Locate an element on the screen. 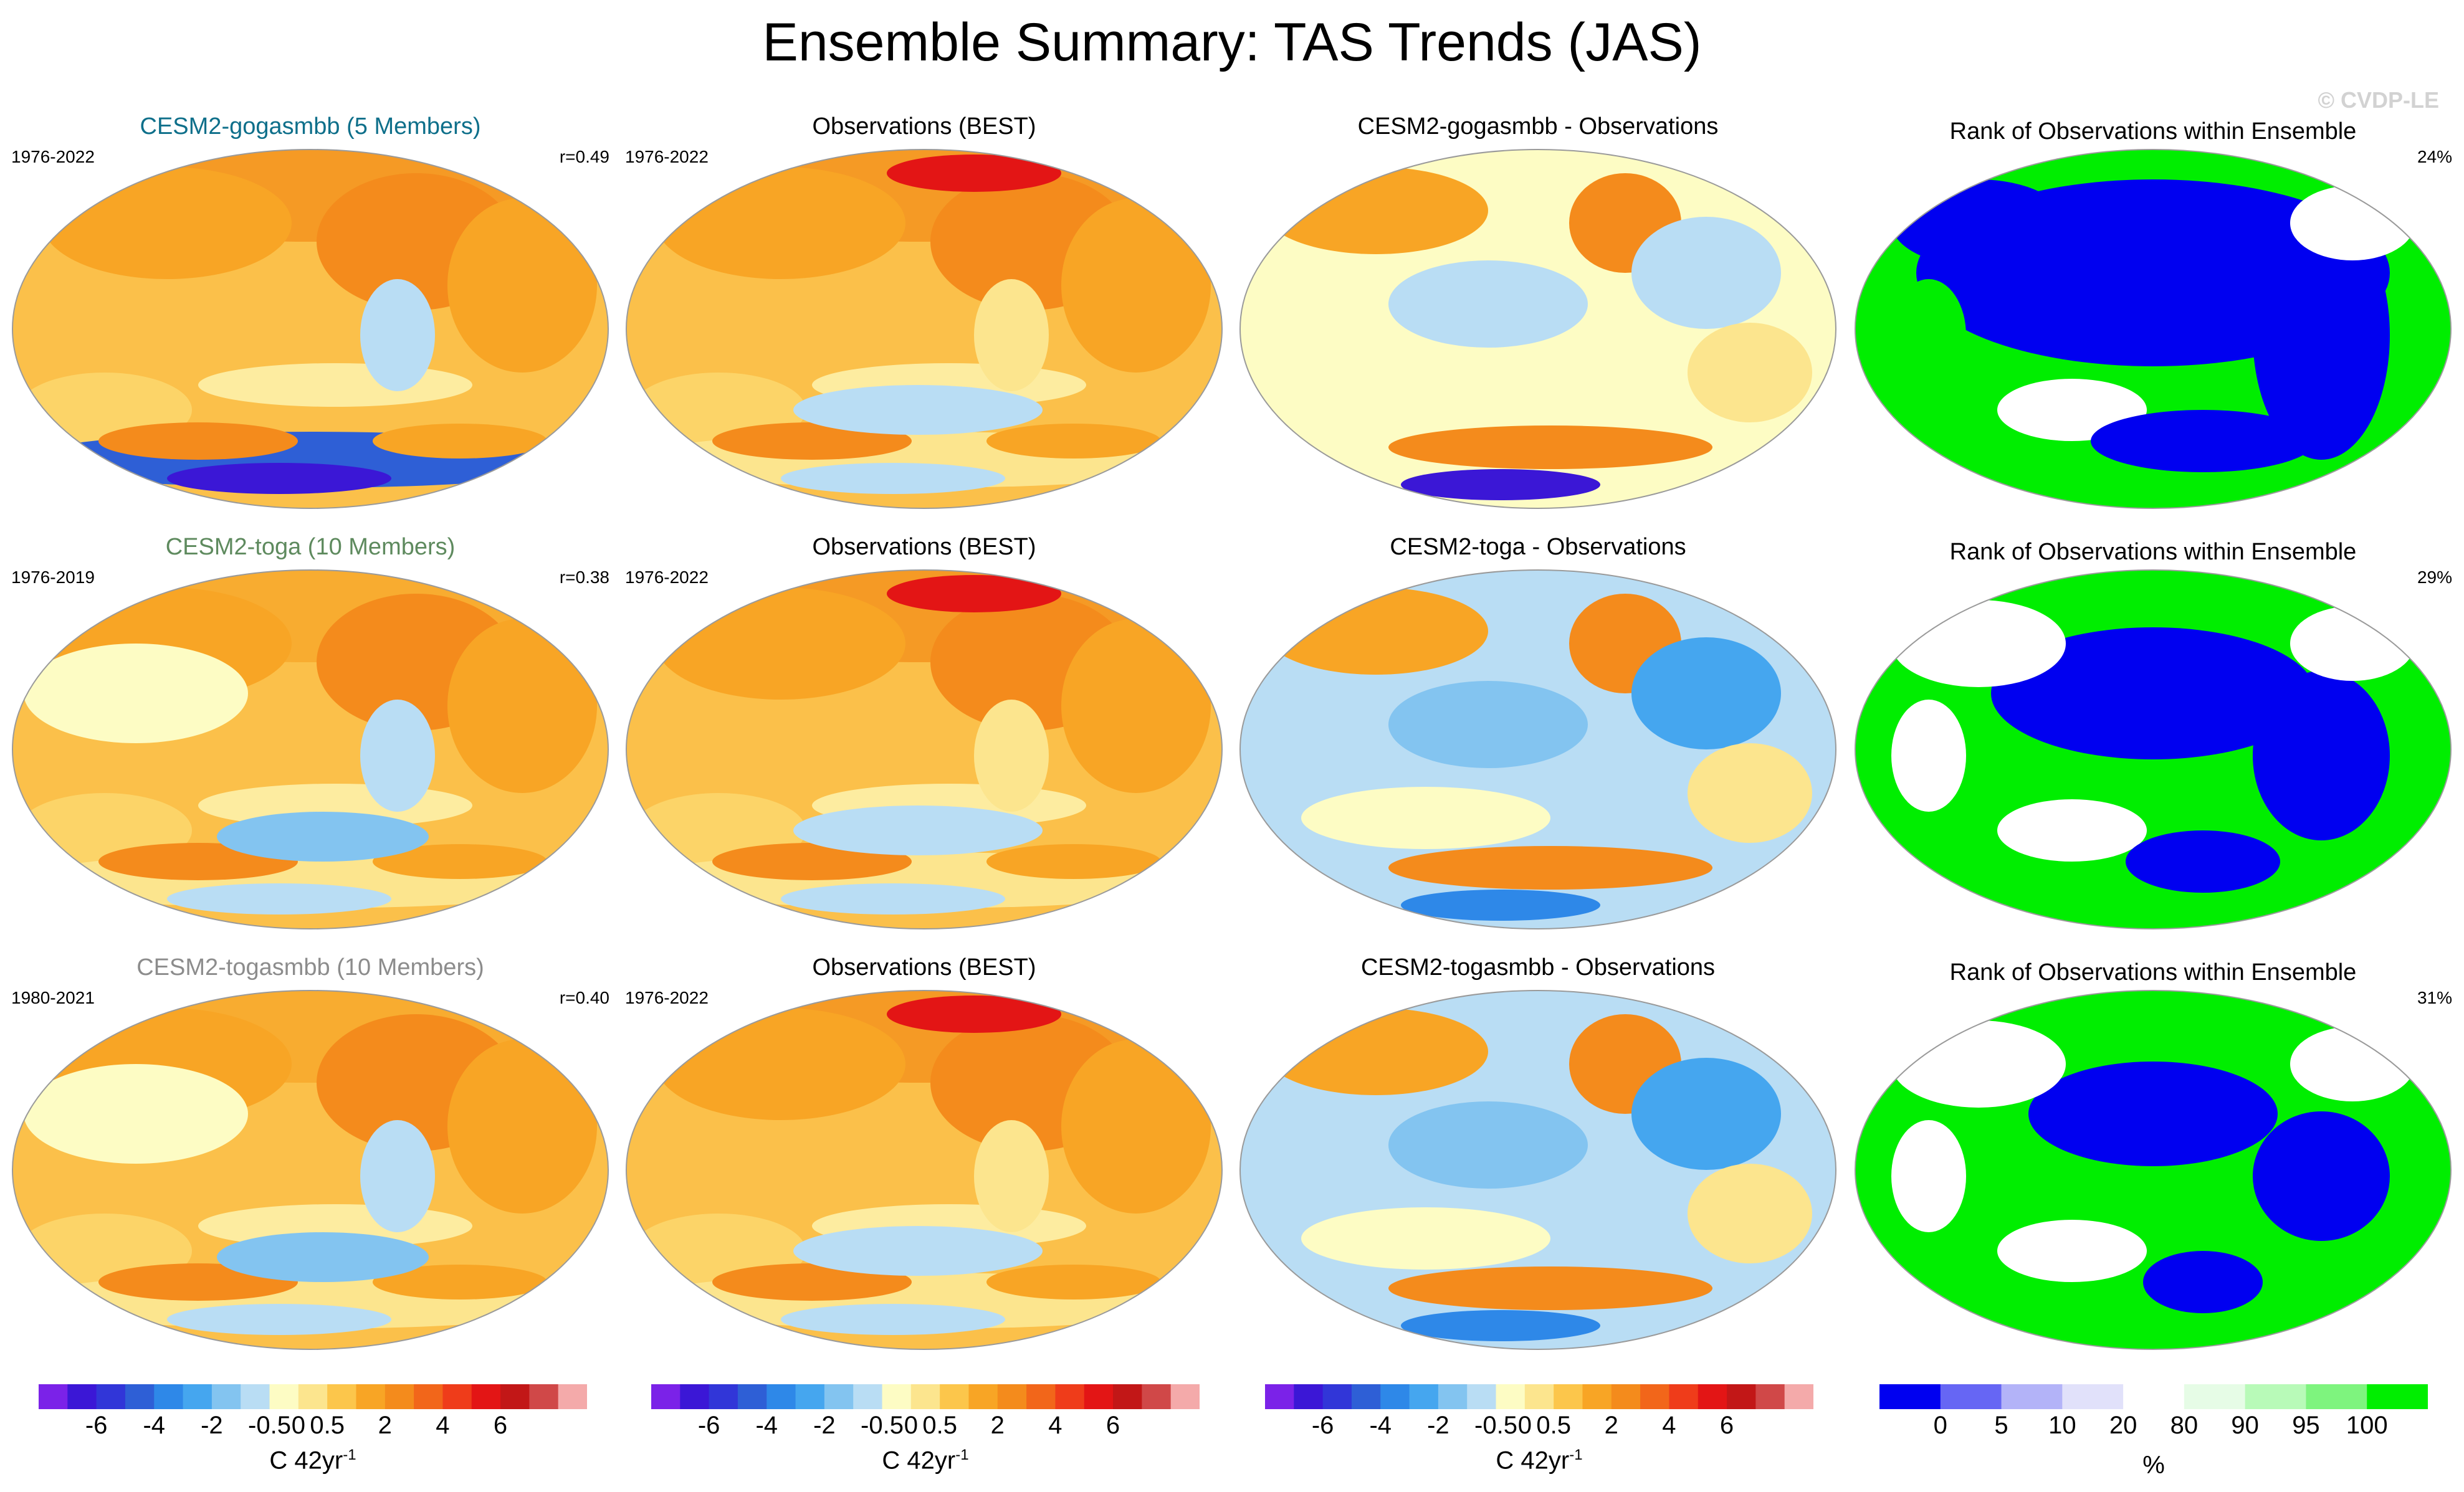 The width and height of the screenshot is (2464, 1492). colorbar-tick-label: 5 is located at coordinates (2001, 1425).